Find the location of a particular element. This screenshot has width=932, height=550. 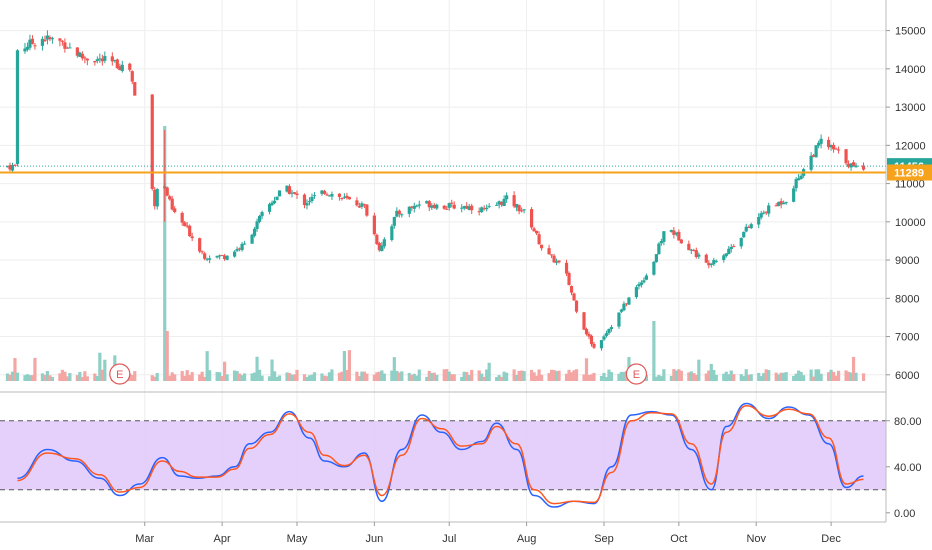

earnings-marker: E is located at coordinates (636, 374).